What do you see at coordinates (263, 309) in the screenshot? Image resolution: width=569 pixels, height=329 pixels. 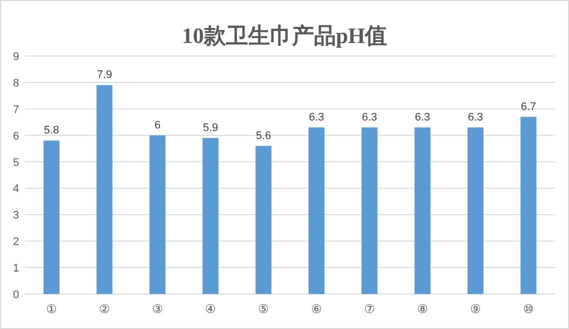 I see `x-tick-label: ⑤` at bounding box center [263, 309].